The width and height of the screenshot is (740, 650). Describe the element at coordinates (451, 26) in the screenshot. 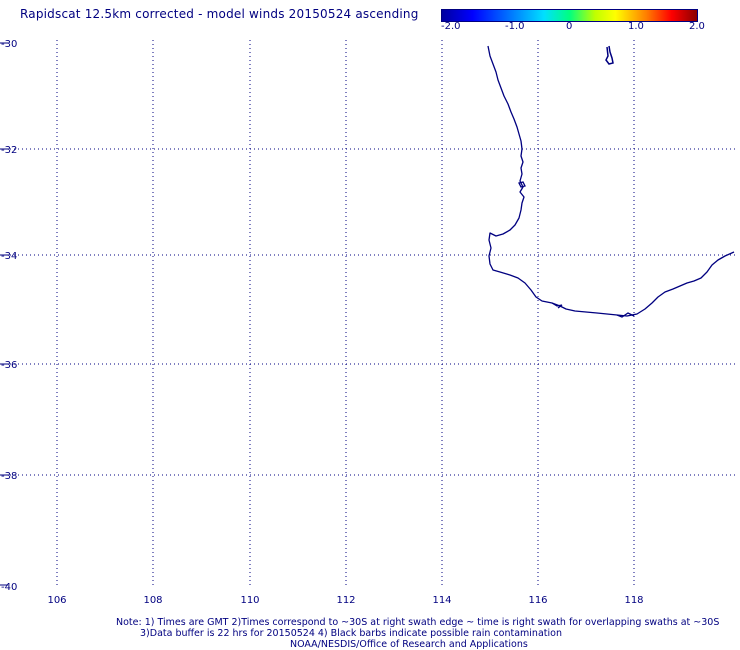

I see `colorbar-label-min: -2.0` at that location.